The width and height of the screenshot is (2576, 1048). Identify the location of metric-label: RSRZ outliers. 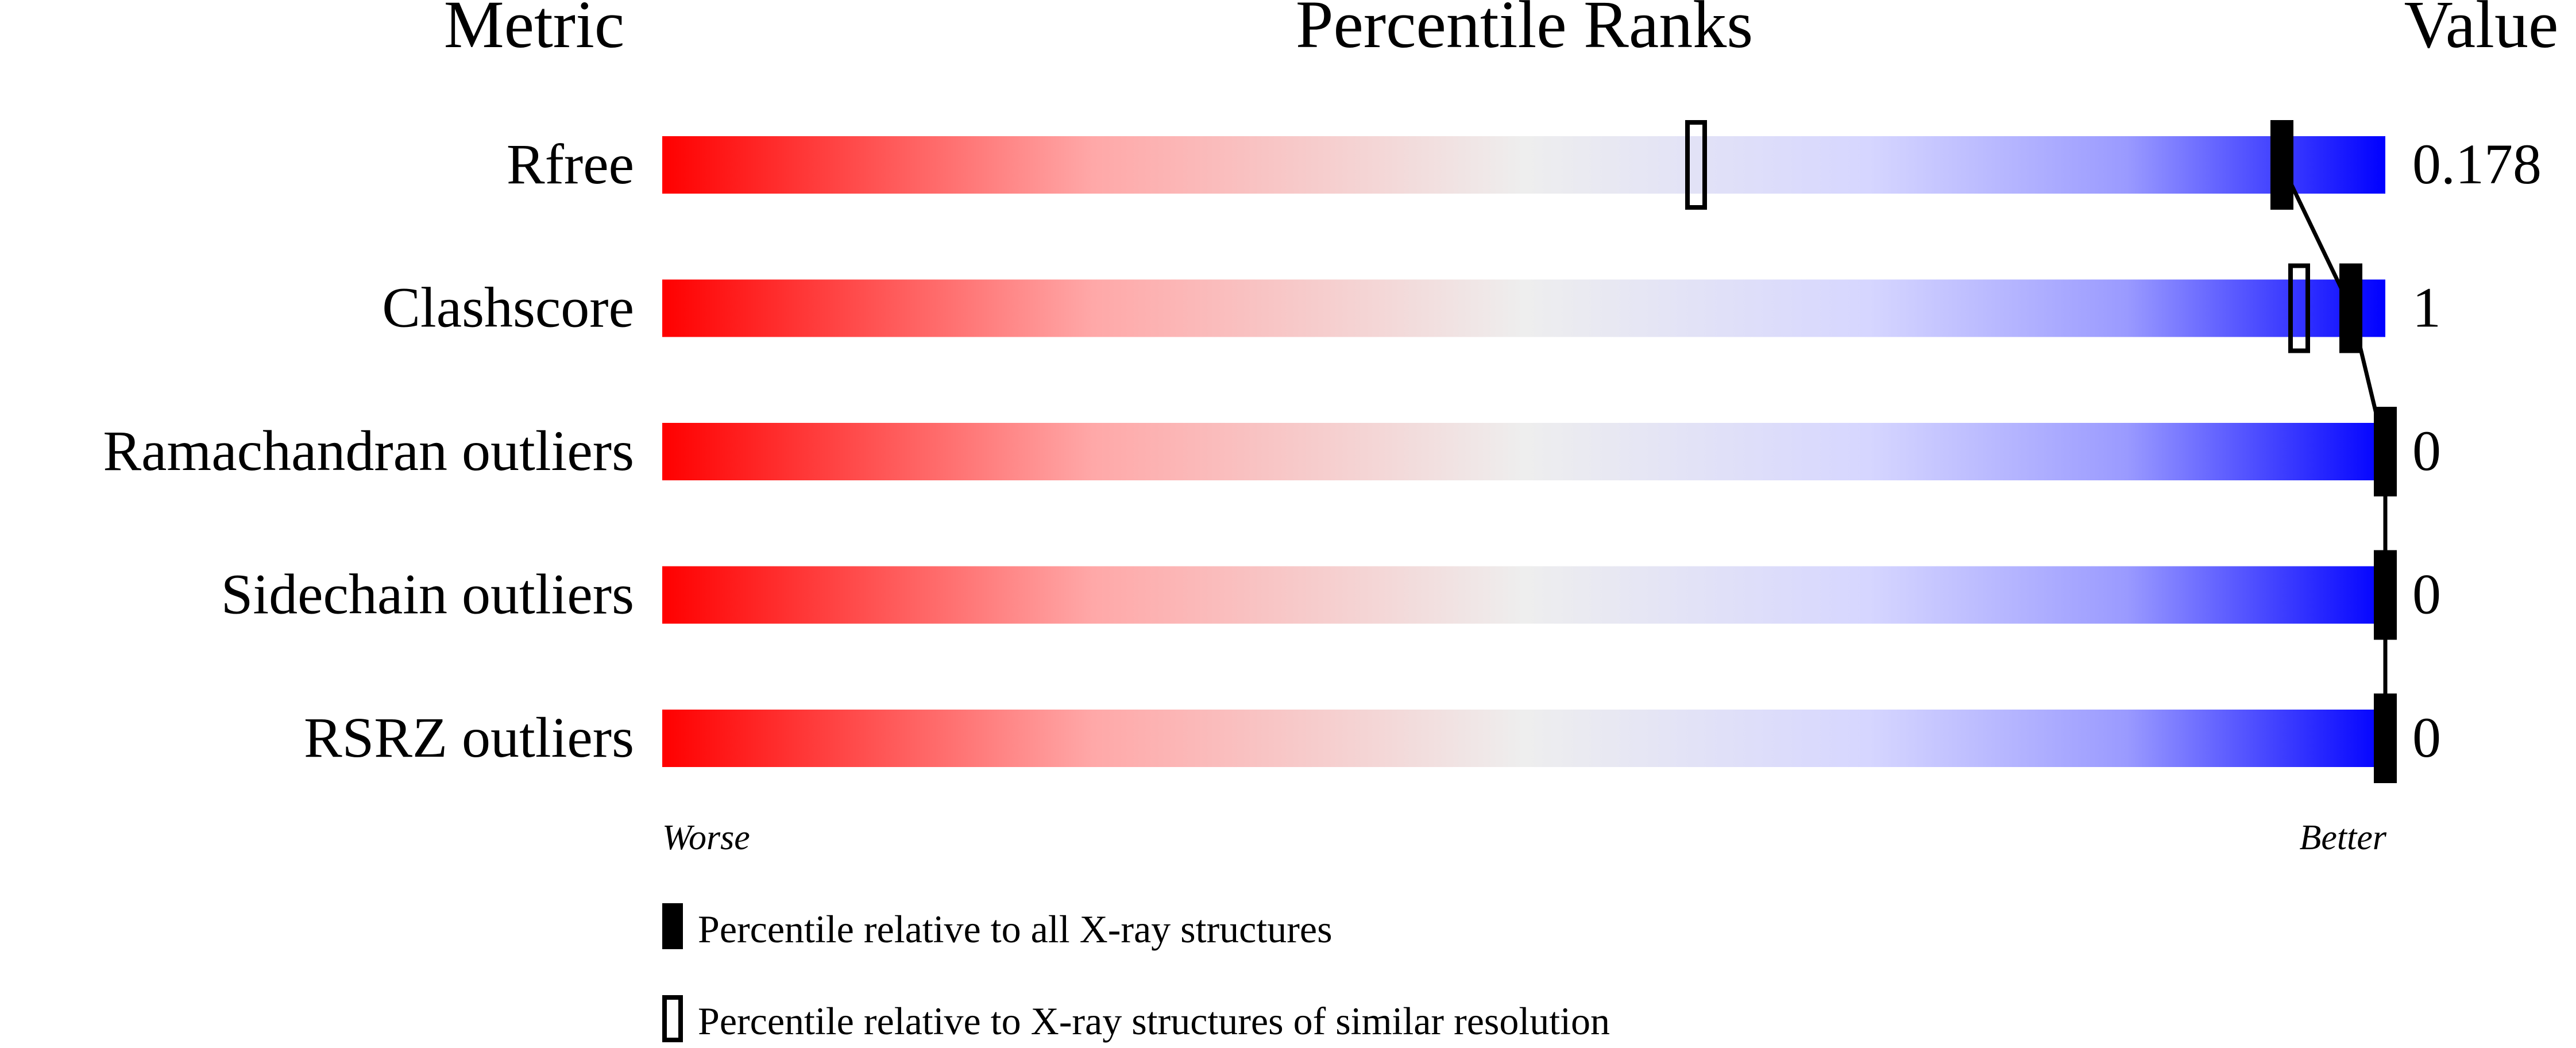
(469, 738).